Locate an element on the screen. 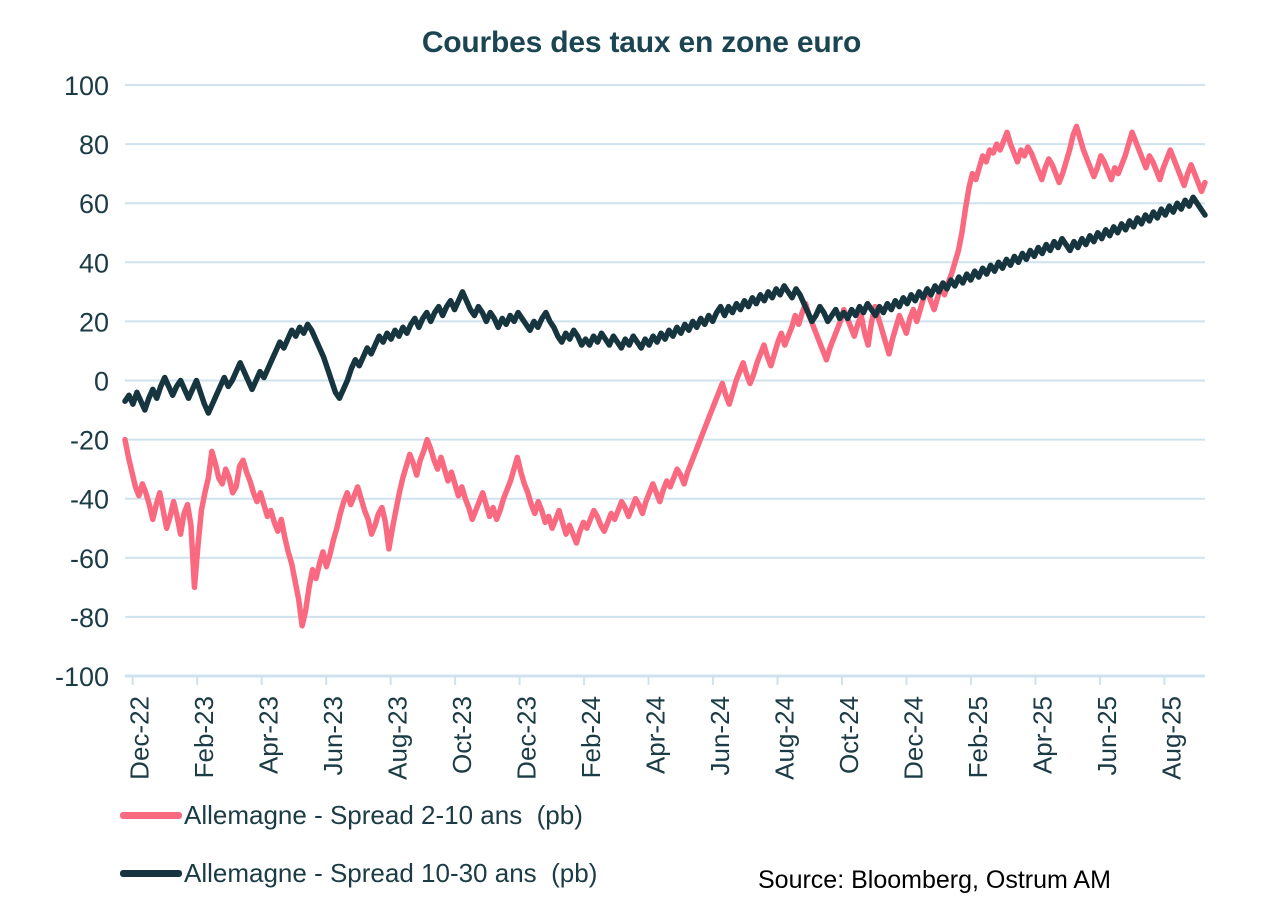 The height and width of the screenshot is (916, 1283). y-axis-tick-label: 40 is located at coordinates (94, 263).